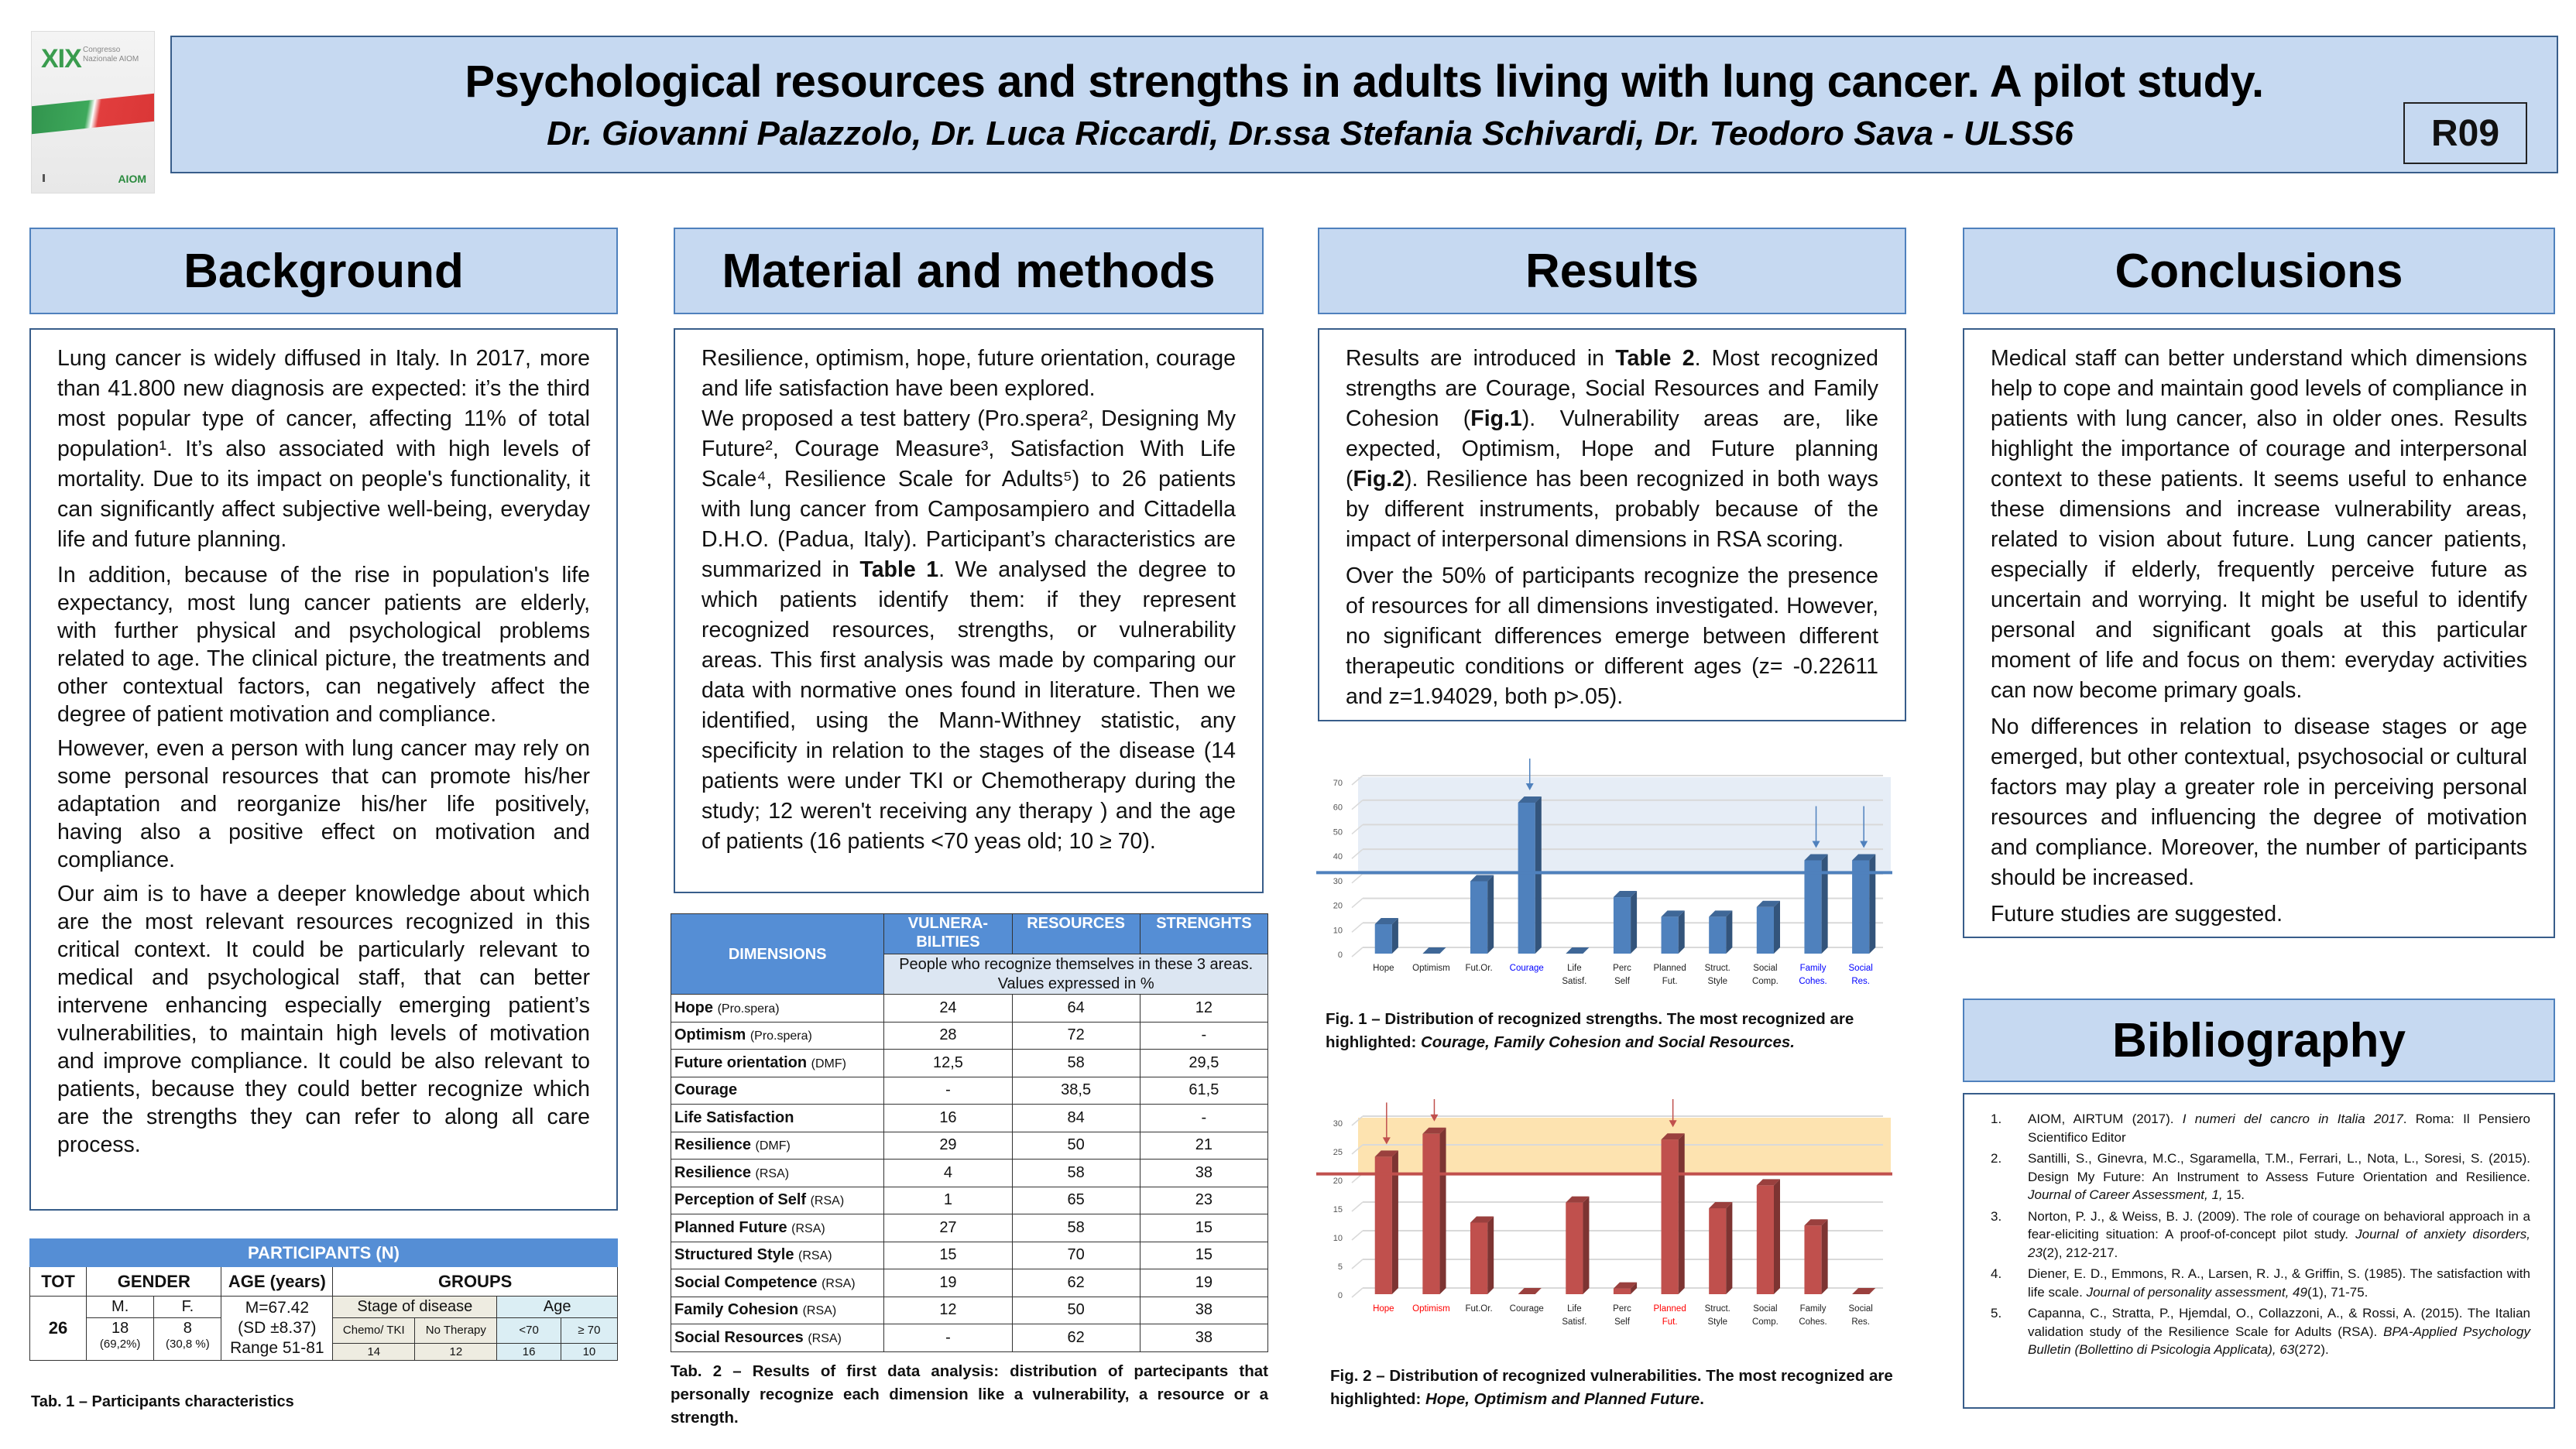 The height and width of the screenshot is (1449, 2576). What do you see at coordinates (1338, 832) in the screenshot?
I see `y-tick-label: 50` at bounding box center [1338, 832].